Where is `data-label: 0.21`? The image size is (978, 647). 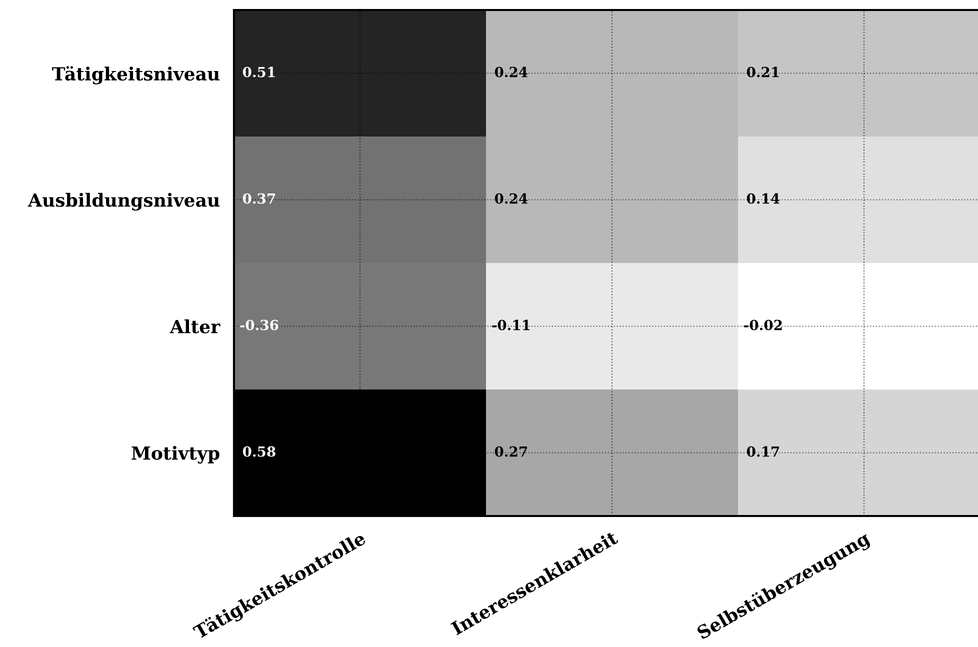 data-label: 0.21 is located at coordinates (762, 72).